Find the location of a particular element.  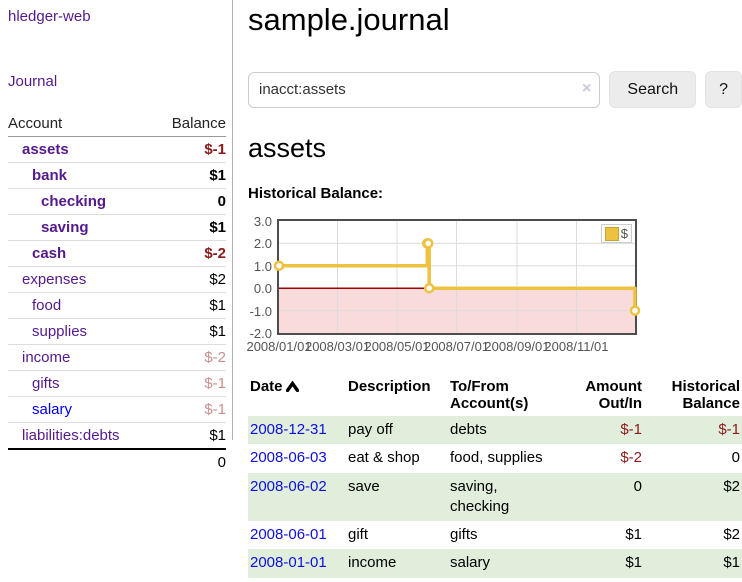

transaction-accounts: salary is located at coordinates (470, 563).